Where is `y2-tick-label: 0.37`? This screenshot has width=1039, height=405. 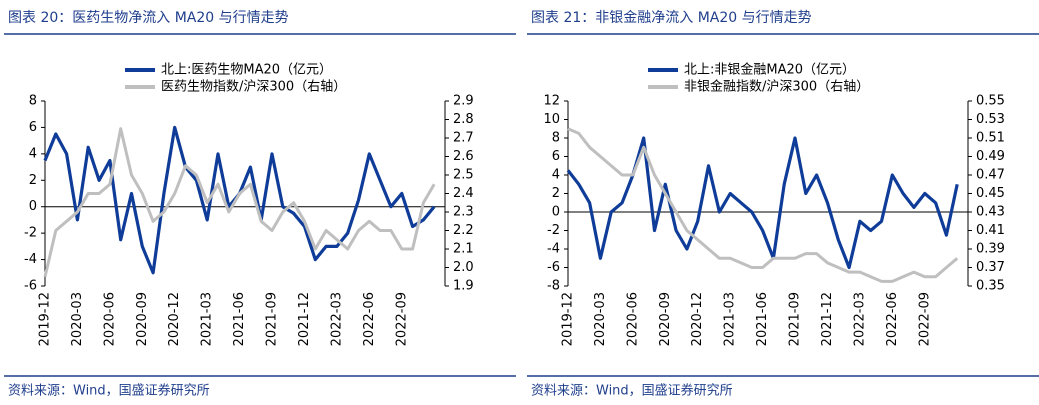
y2-tick-label: 0.37 is located at coordinates (990, 267).